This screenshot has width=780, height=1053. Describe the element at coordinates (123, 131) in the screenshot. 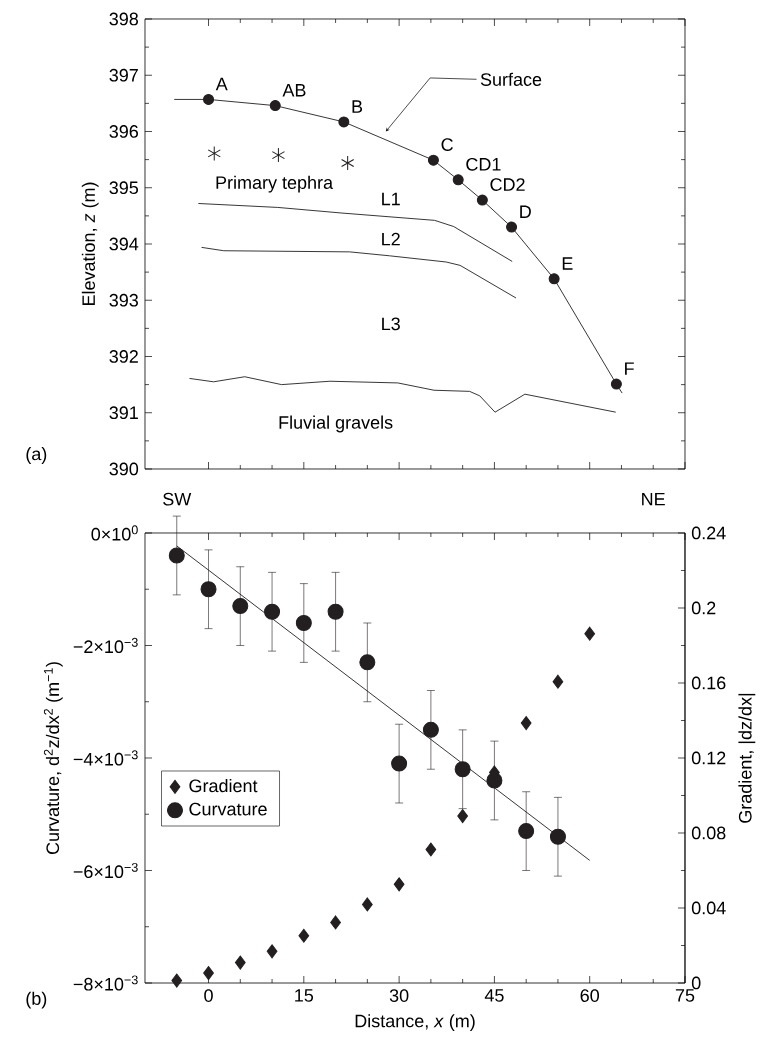

I see `y-tick-label: 396` at that location.